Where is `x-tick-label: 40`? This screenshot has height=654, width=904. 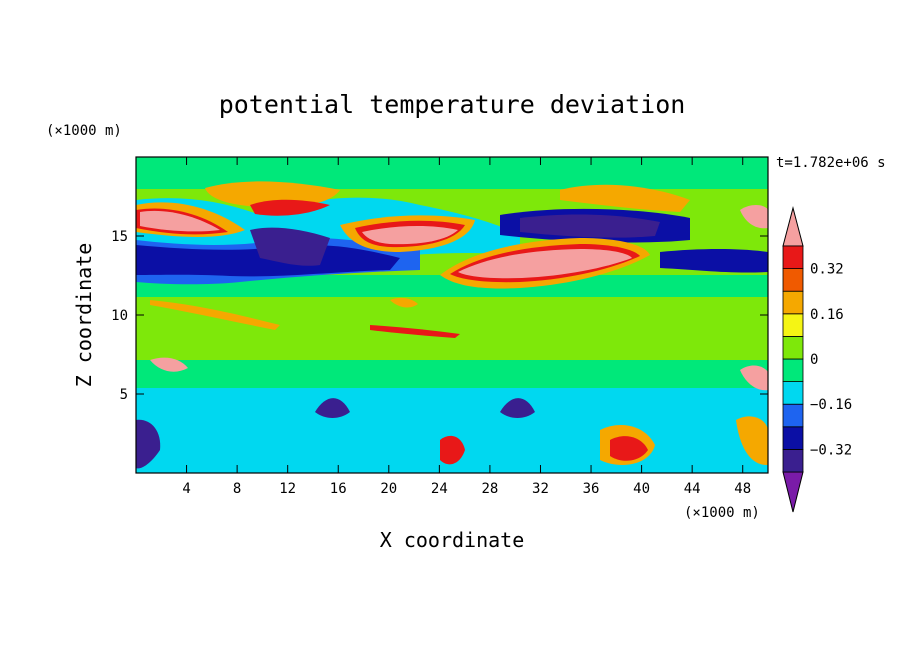 x-tick-label: 40 is located at coordinates (641, 489).